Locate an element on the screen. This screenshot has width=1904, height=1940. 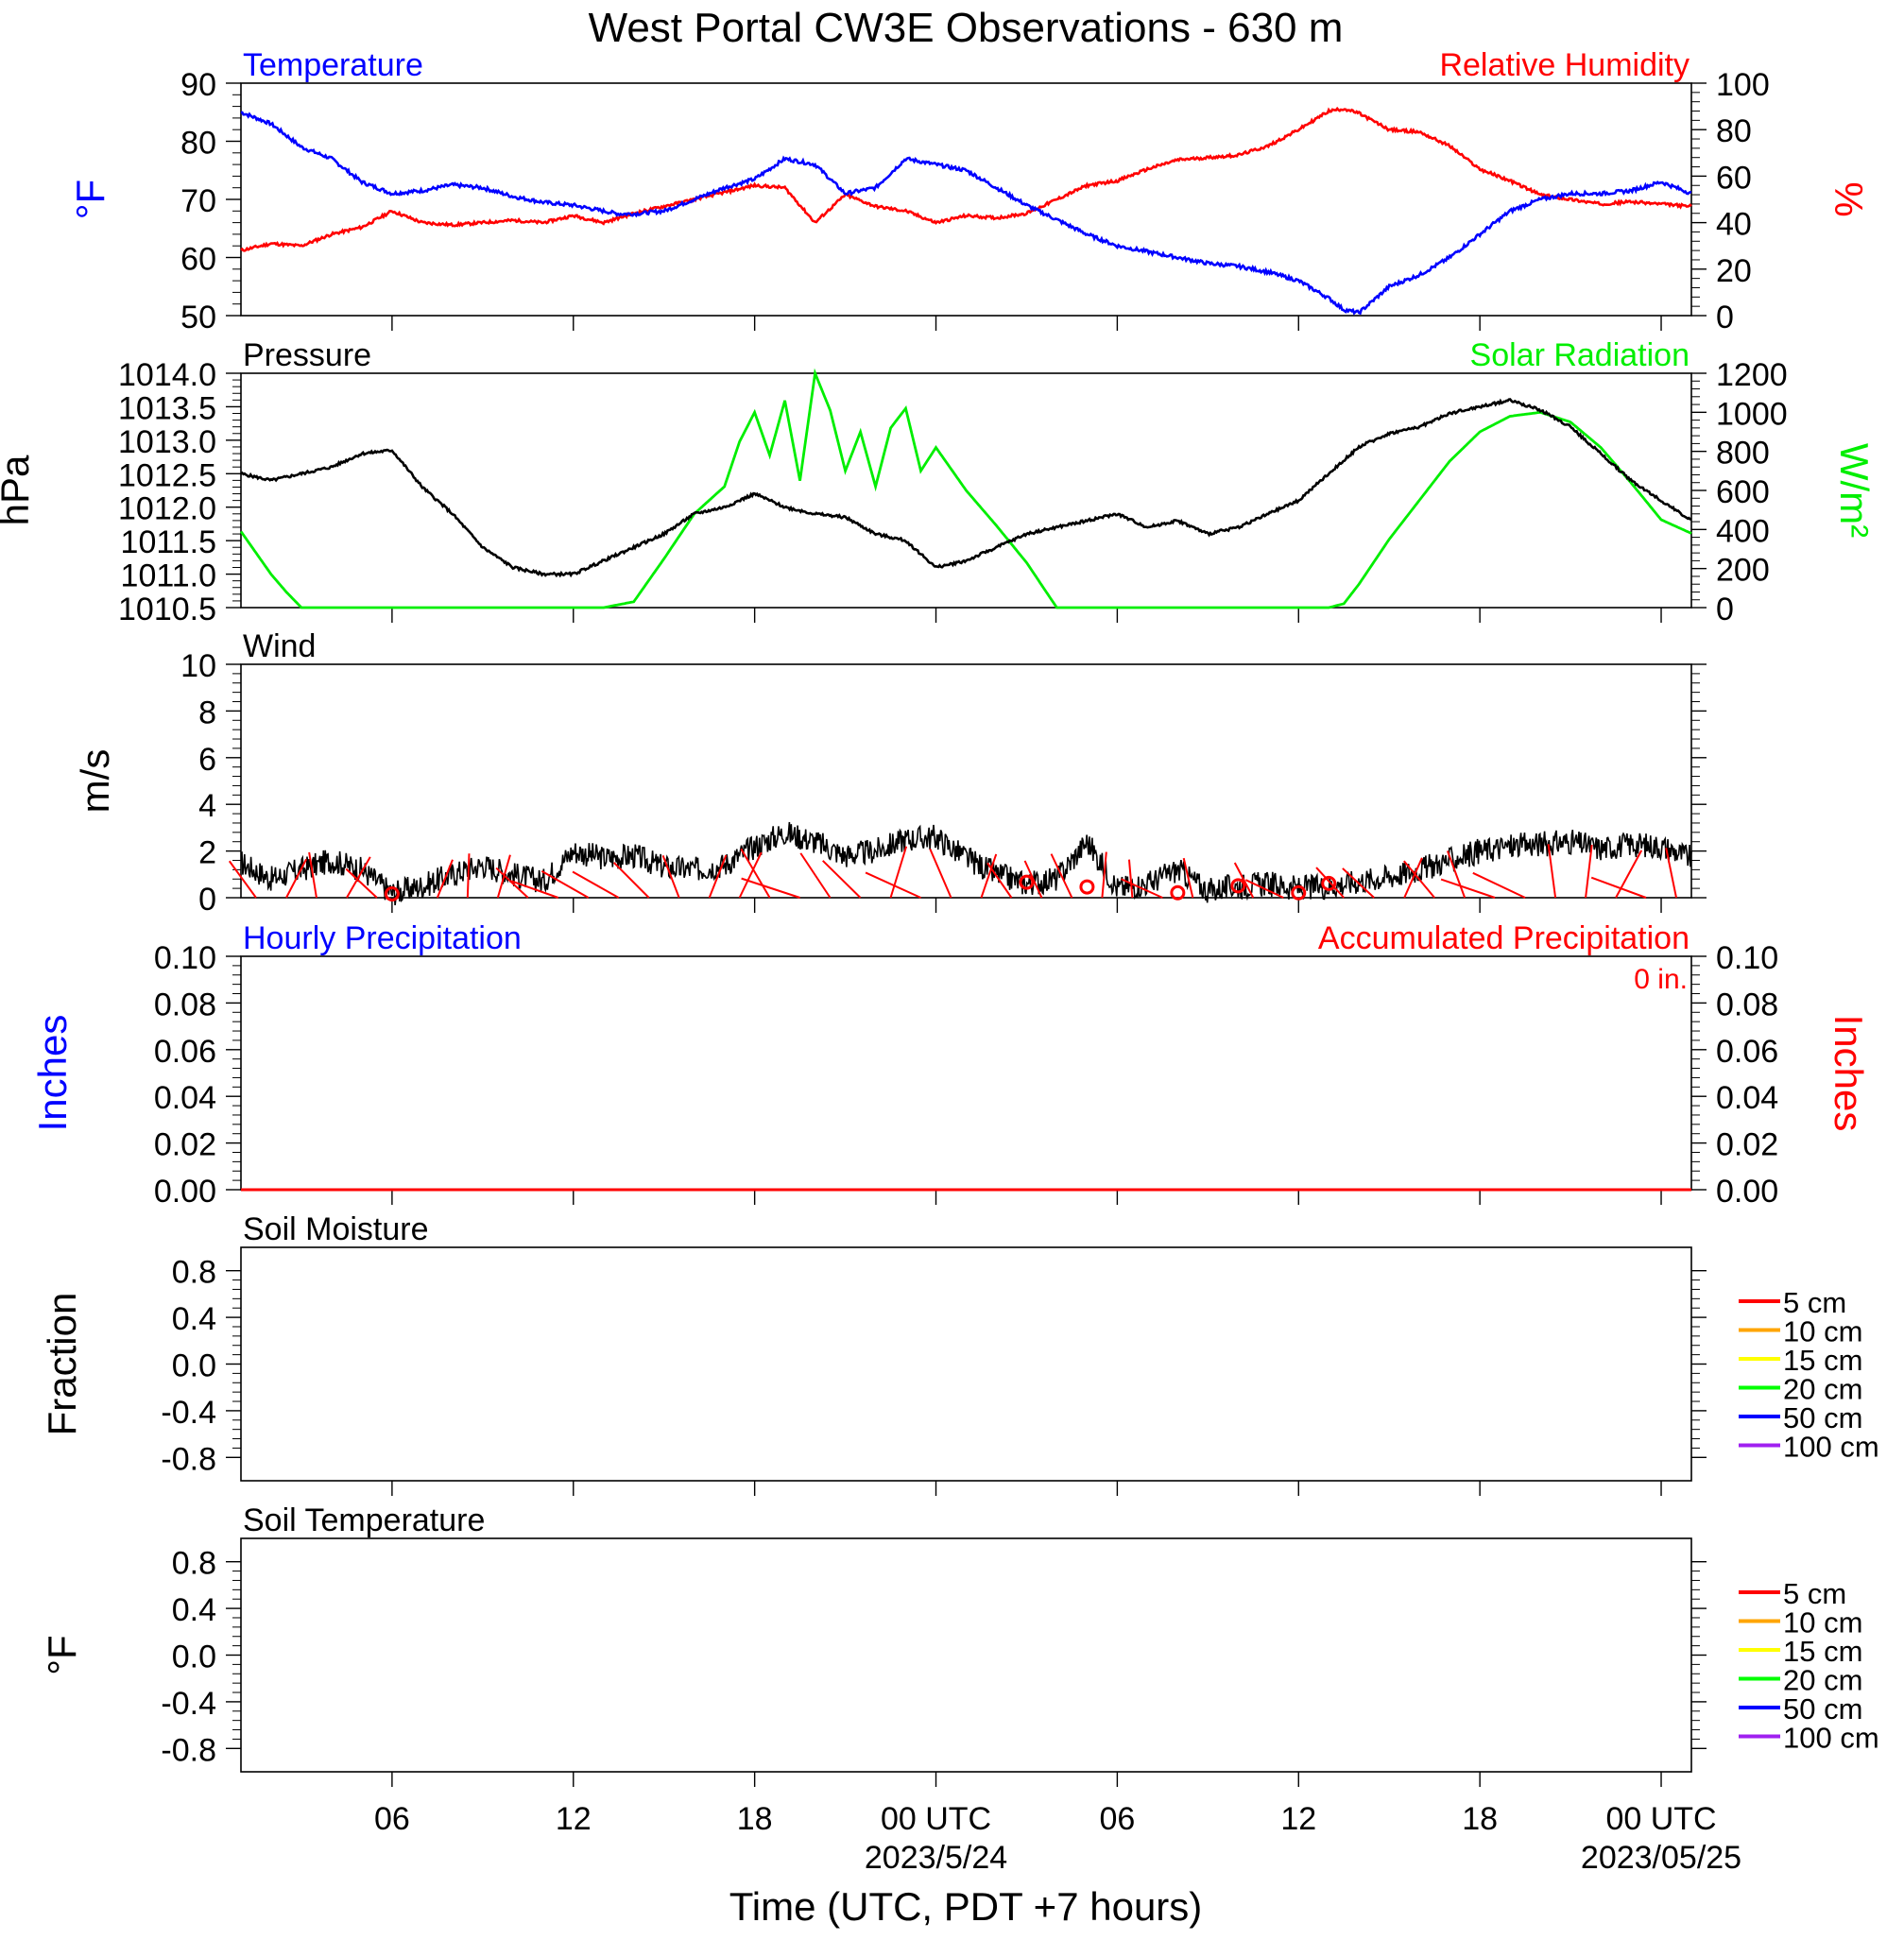
panel-title-left: Pressure is located at coordinates (307, 355).